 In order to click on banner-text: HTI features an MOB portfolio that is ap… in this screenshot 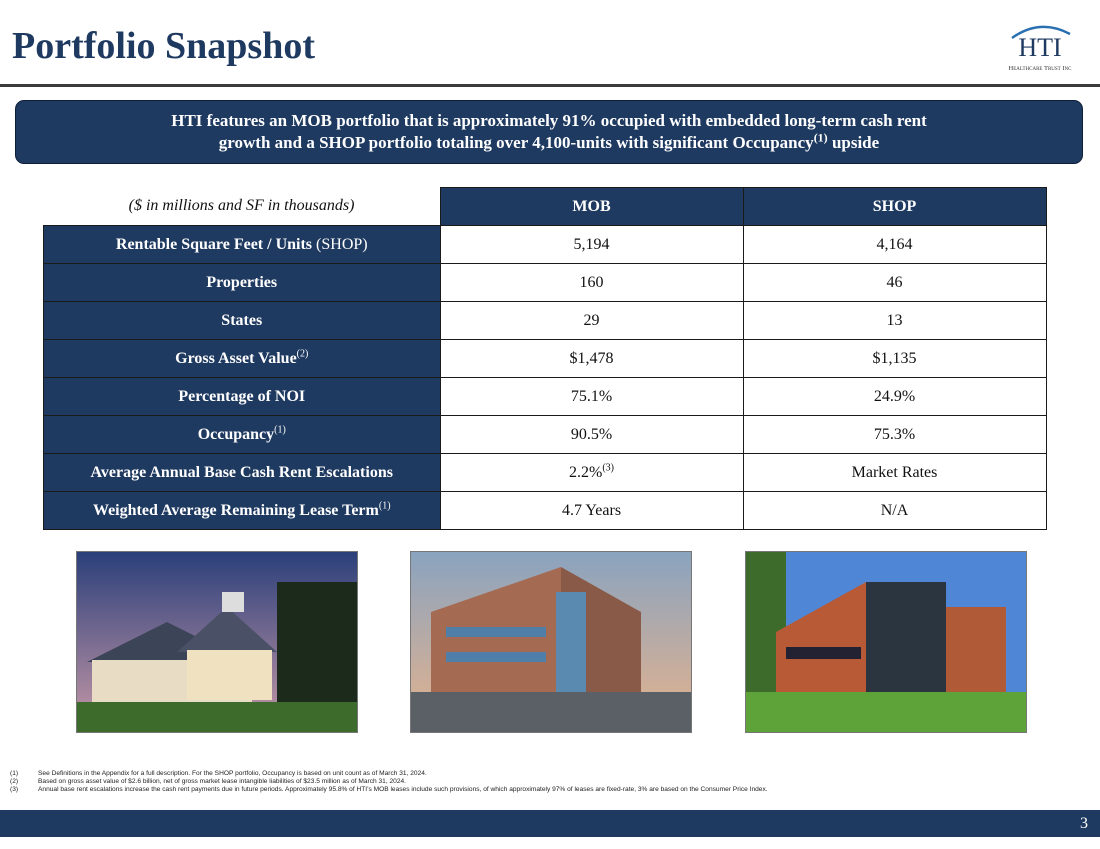, I will do `click(549, 132)`.